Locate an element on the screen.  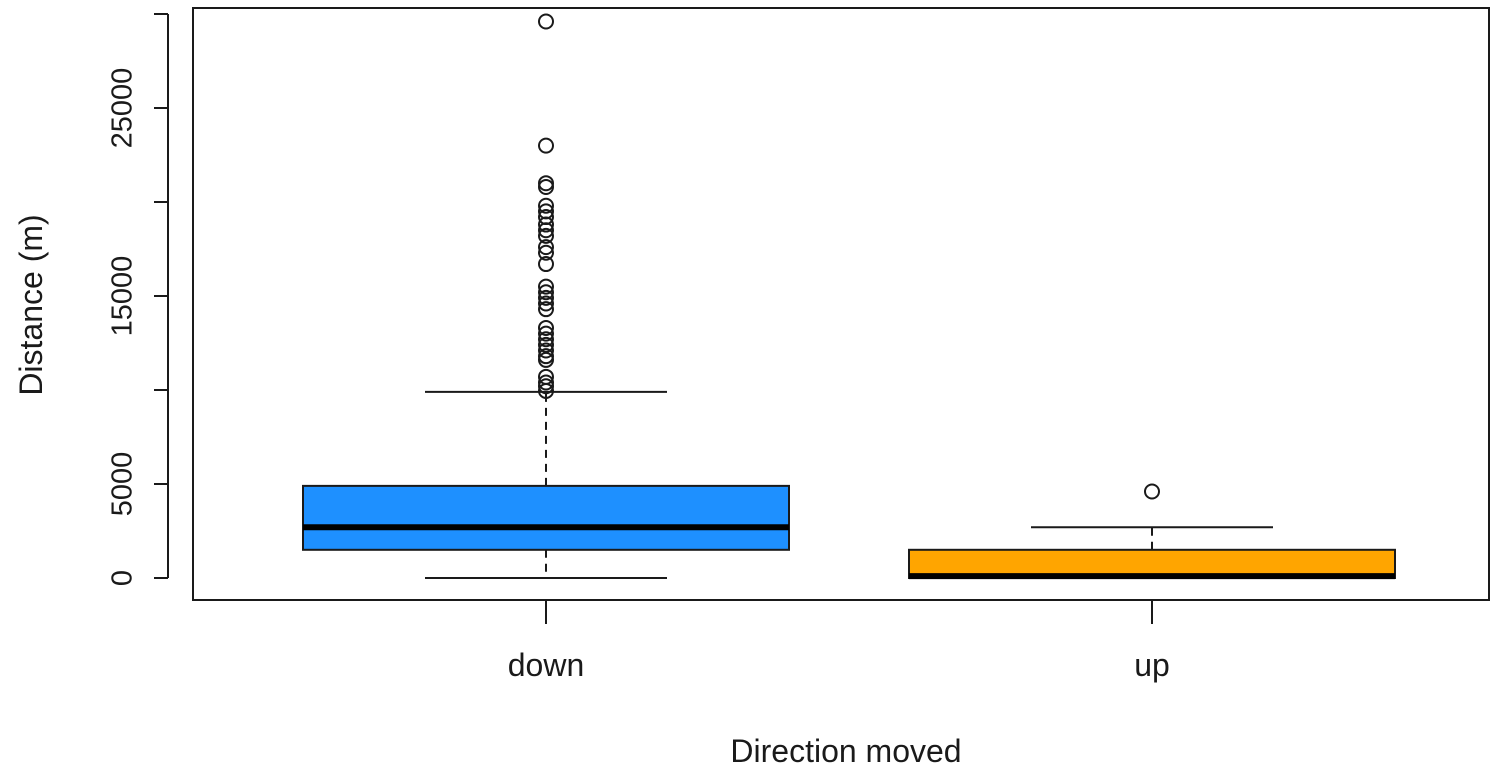
x-axis: down up is located at coordinates (839, 641).